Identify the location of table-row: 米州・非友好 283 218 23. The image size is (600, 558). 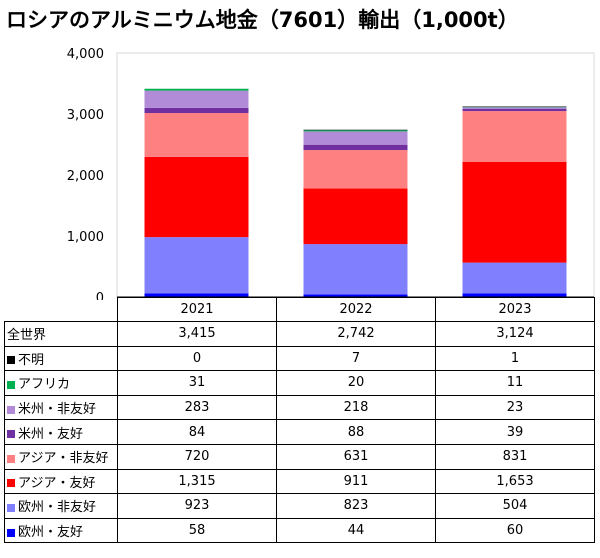
(299, 407).